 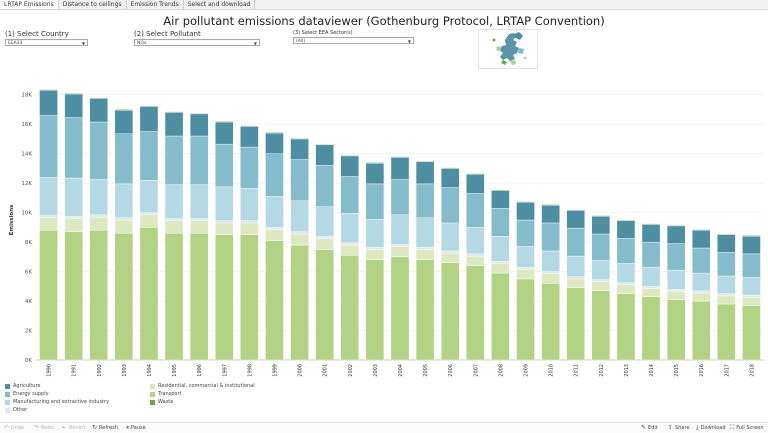 What do you see at coordinates (16, 410) in the screenshot?
I see `legend-item-other: Other` at bounding box center [16, 410].